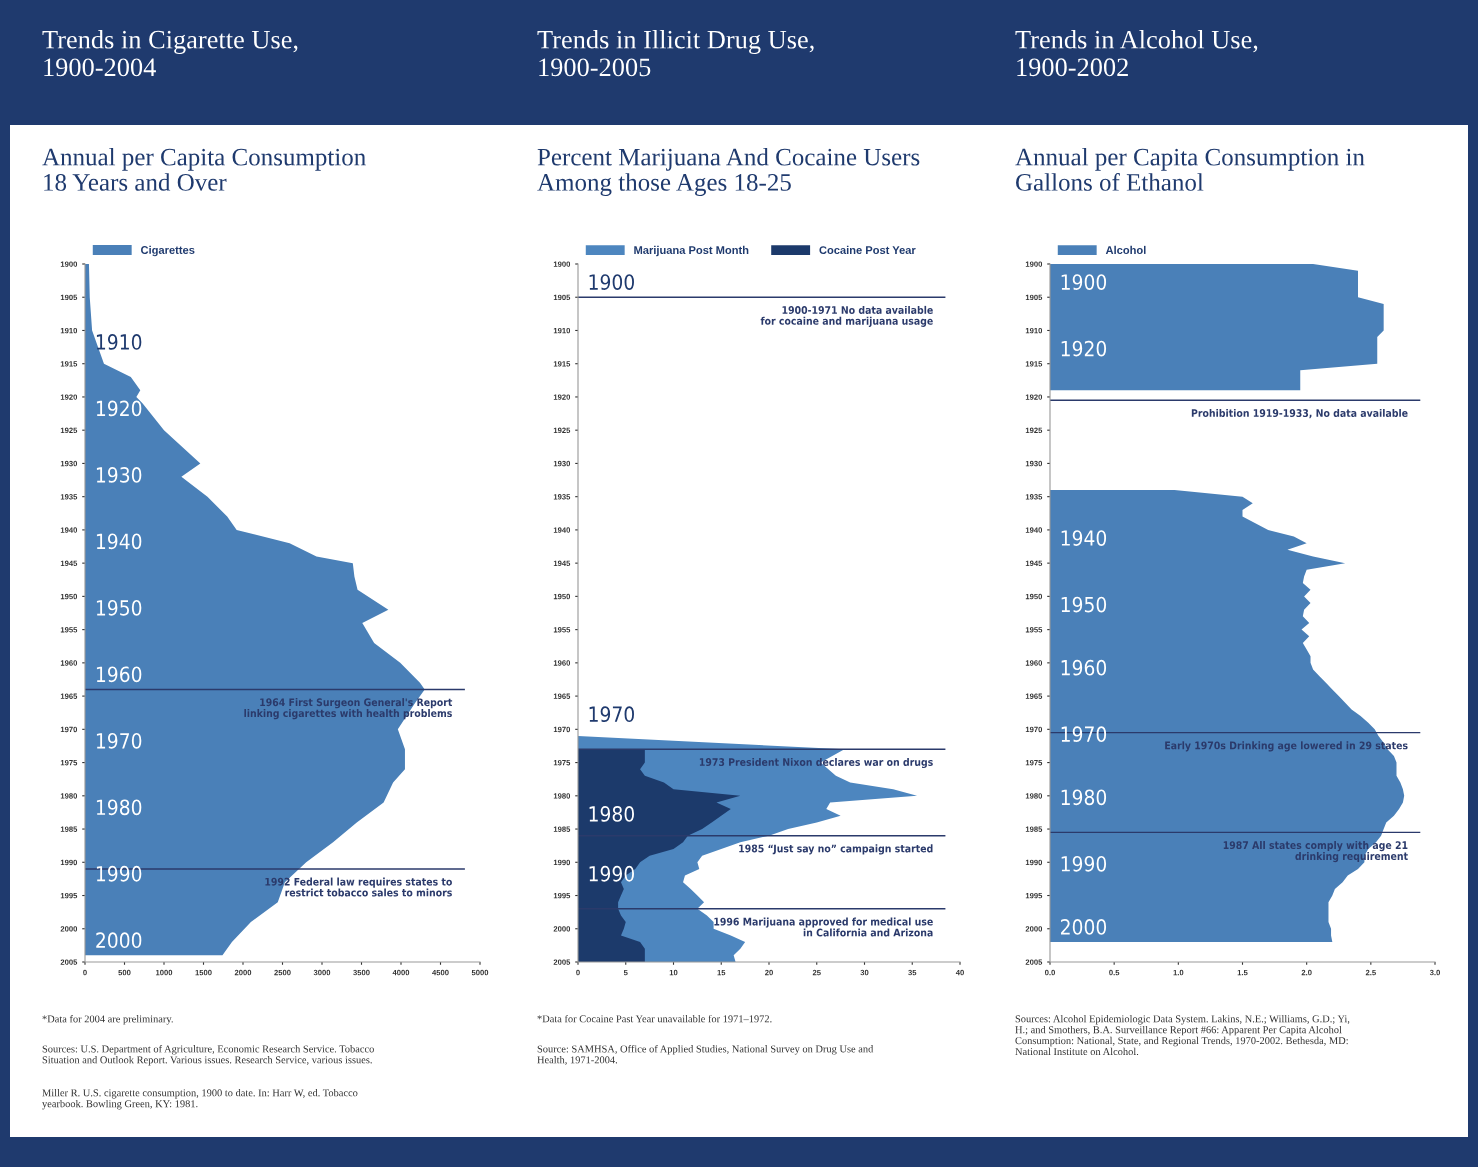 The height and width of the screenshot is (1167, 1478). What do you see at coordinates (728, 172) in the screenshot?
I see `chart-subtitle: Percent Marijuana And Cocaine Users Among those Ages 18-25` at bounding box center [728, 172].